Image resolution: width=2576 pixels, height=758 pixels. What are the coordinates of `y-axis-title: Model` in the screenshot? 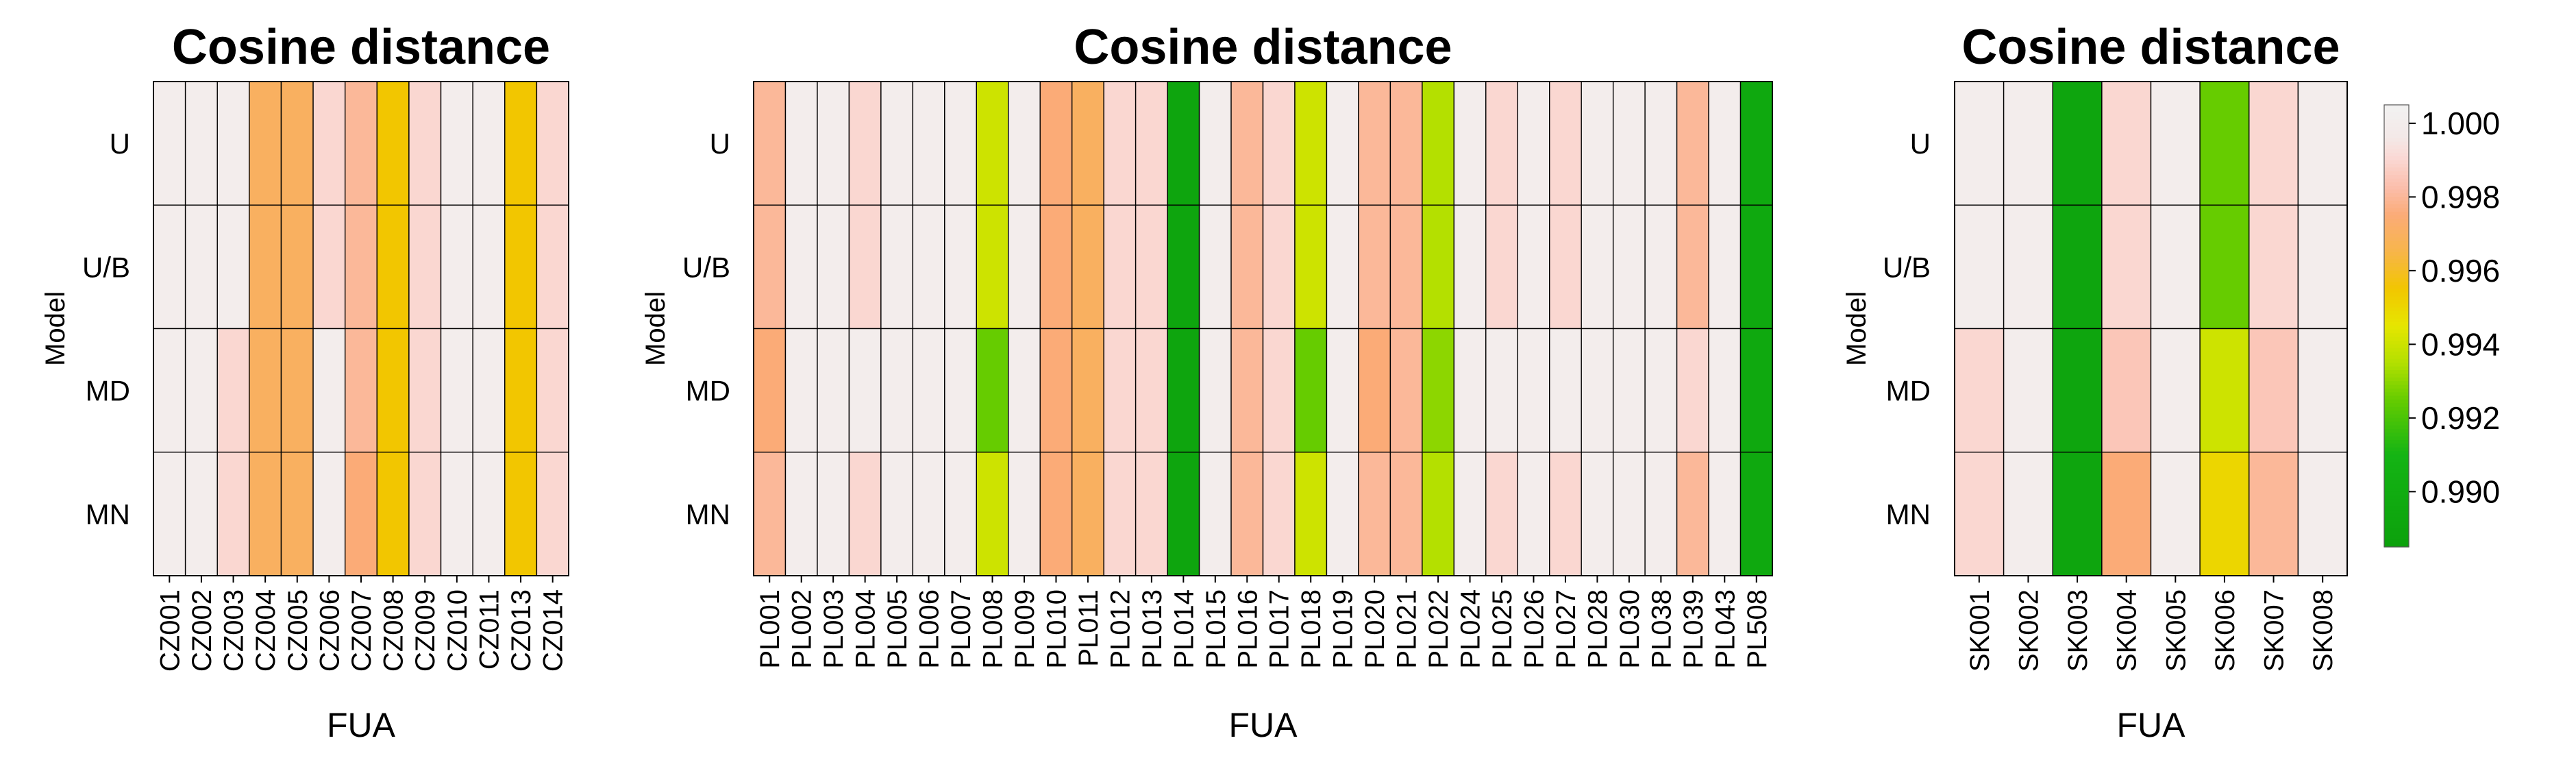 It's located at (1857, 328).